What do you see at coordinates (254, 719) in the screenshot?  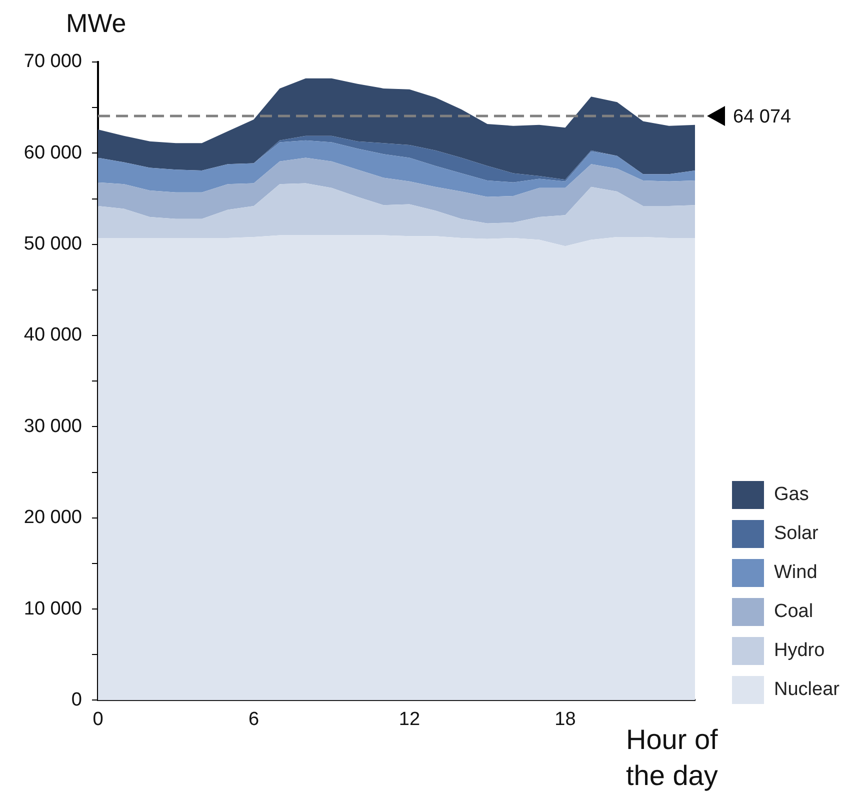 I see `x-tick-label: 6` at bounding box center [254, 719].